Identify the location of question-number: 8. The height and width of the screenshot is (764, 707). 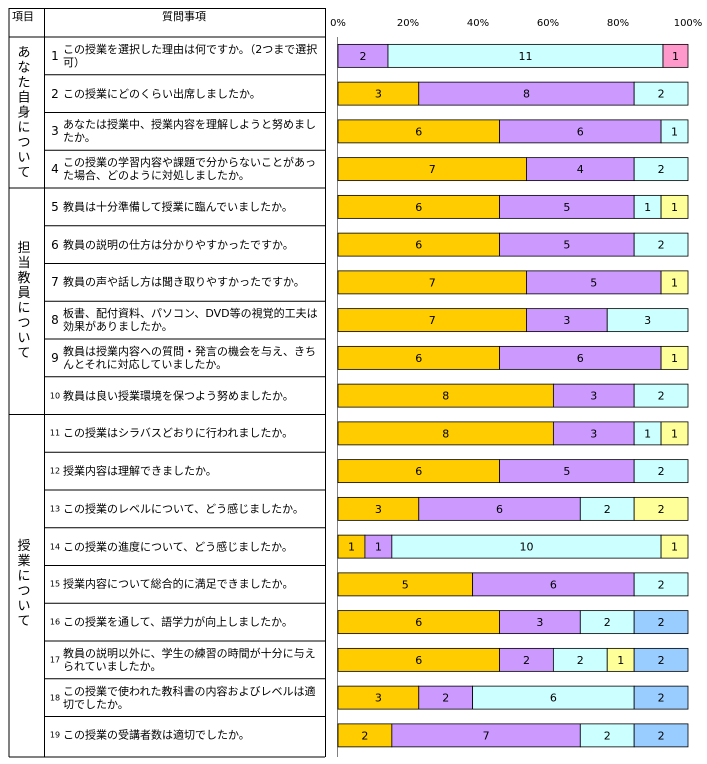
(55, 320).